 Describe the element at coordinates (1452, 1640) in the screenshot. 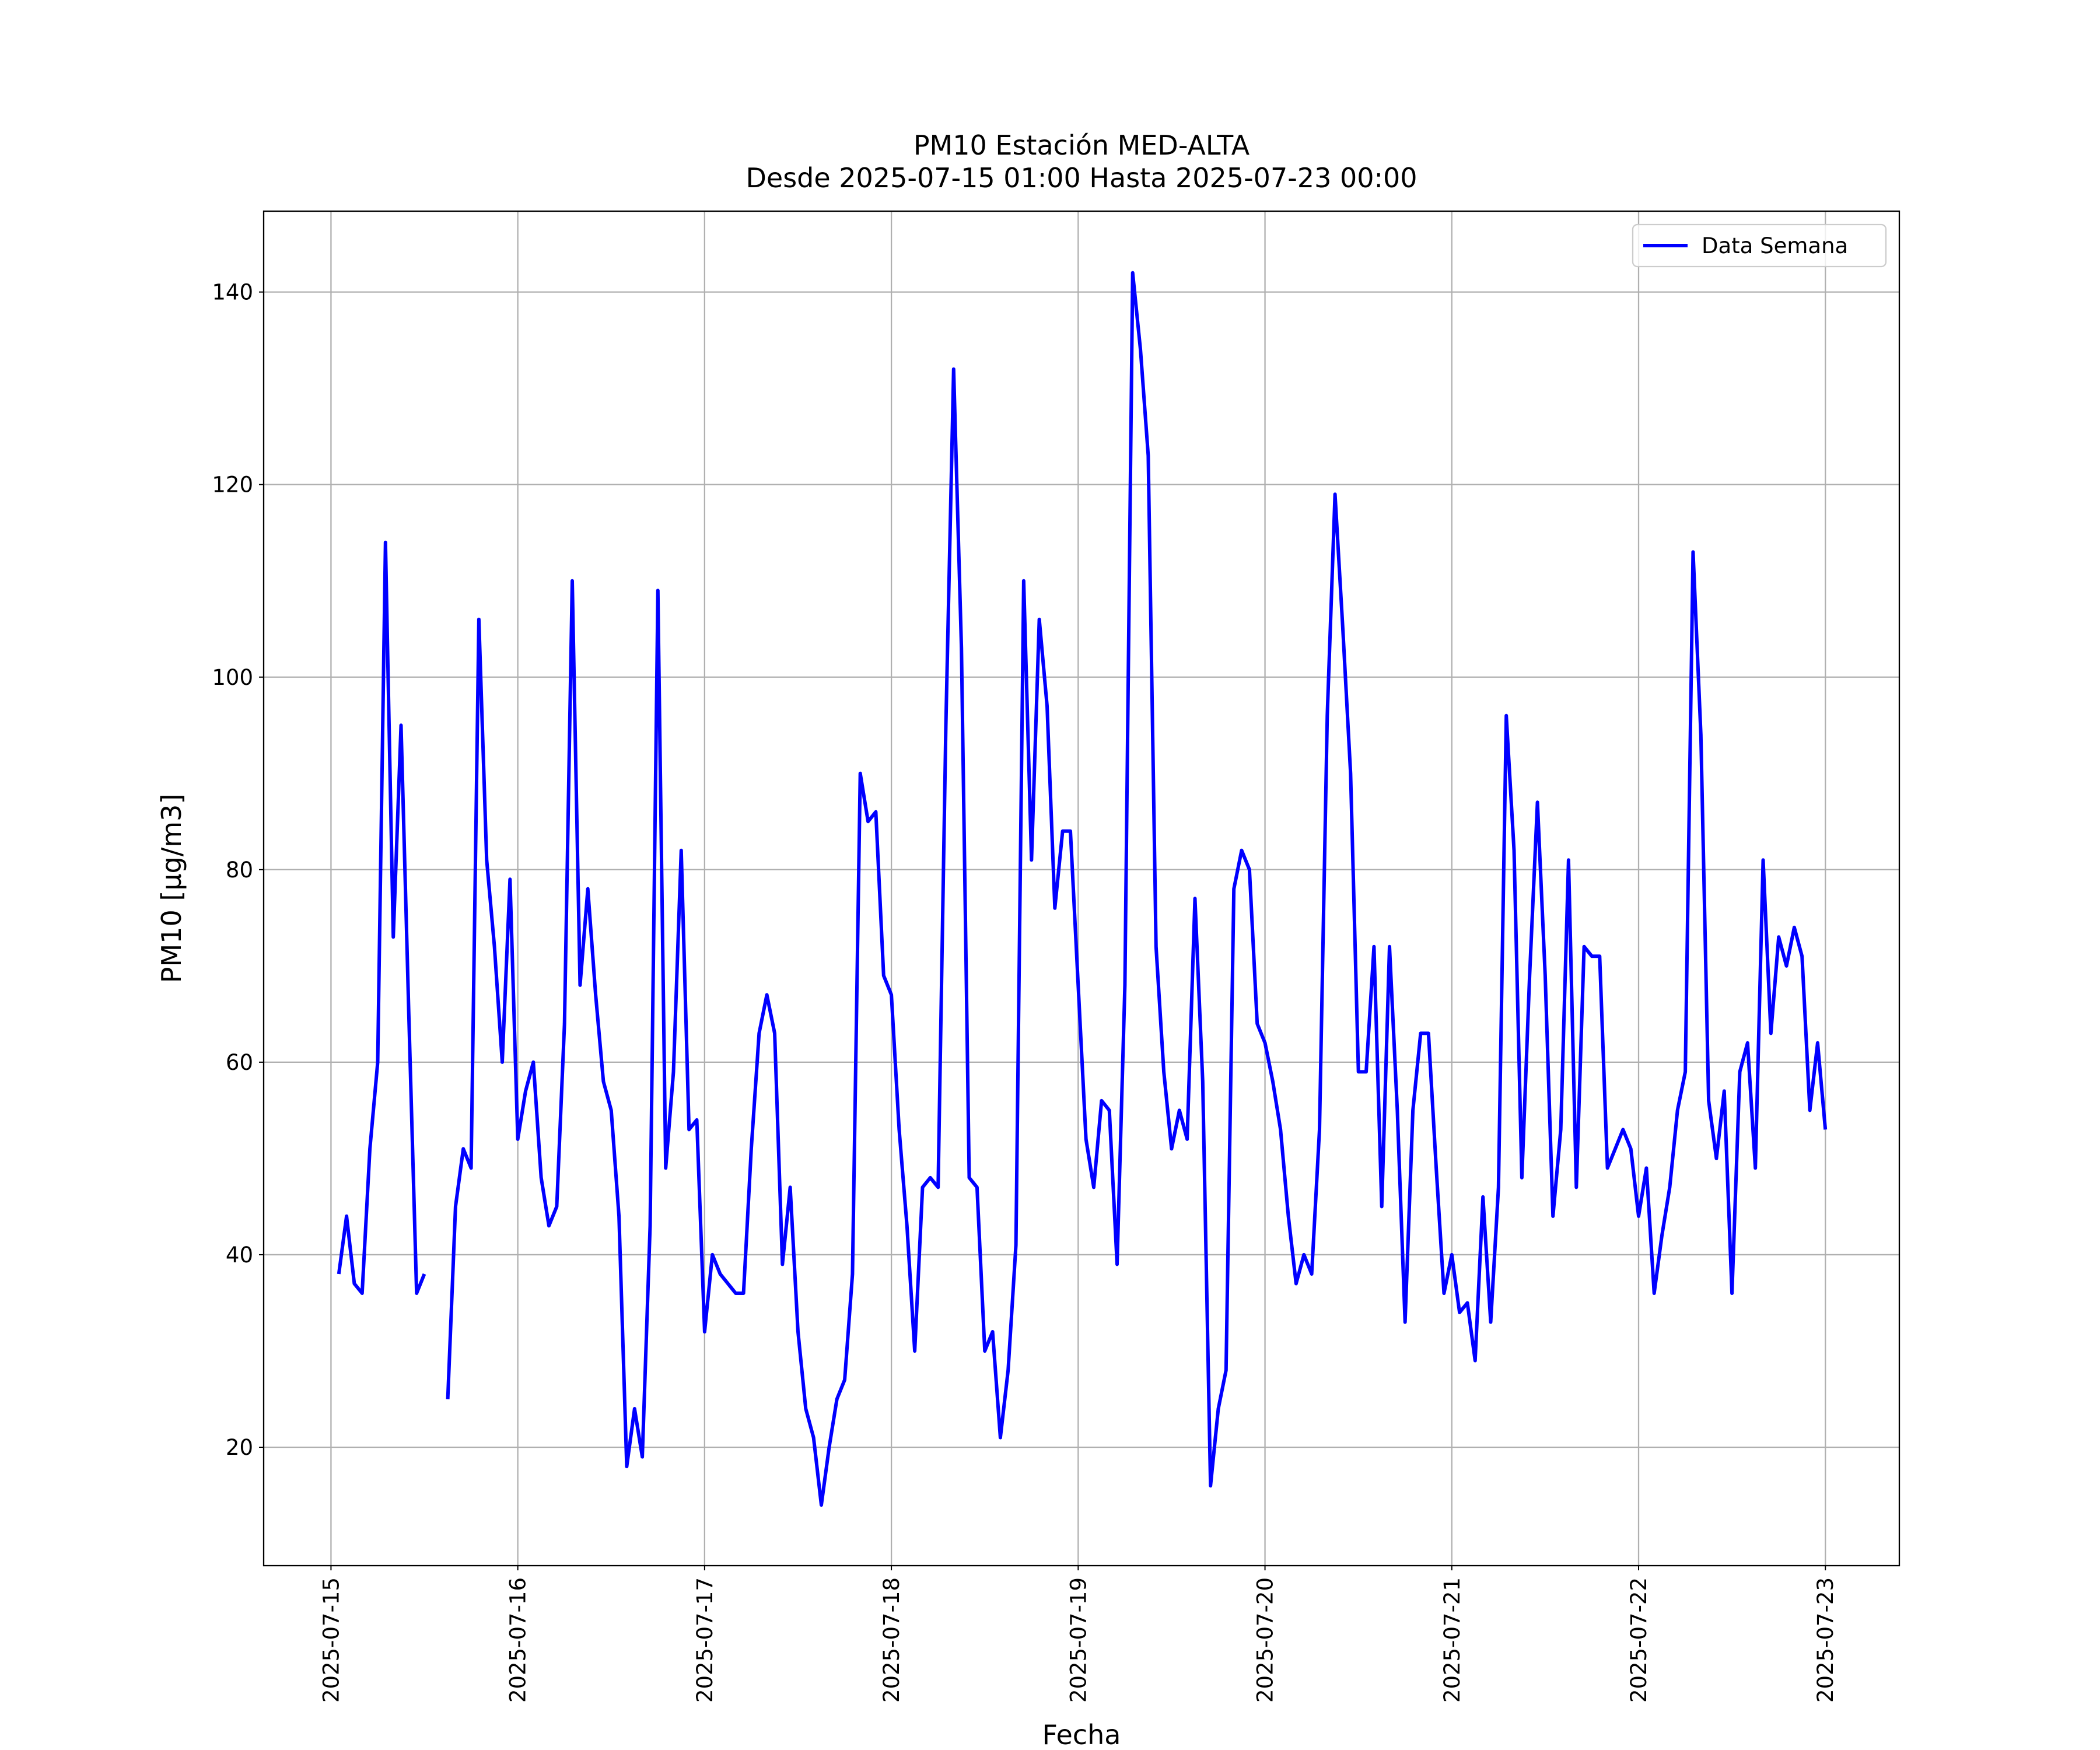

I see `x-tick-label: 2025-07-21` at that location.